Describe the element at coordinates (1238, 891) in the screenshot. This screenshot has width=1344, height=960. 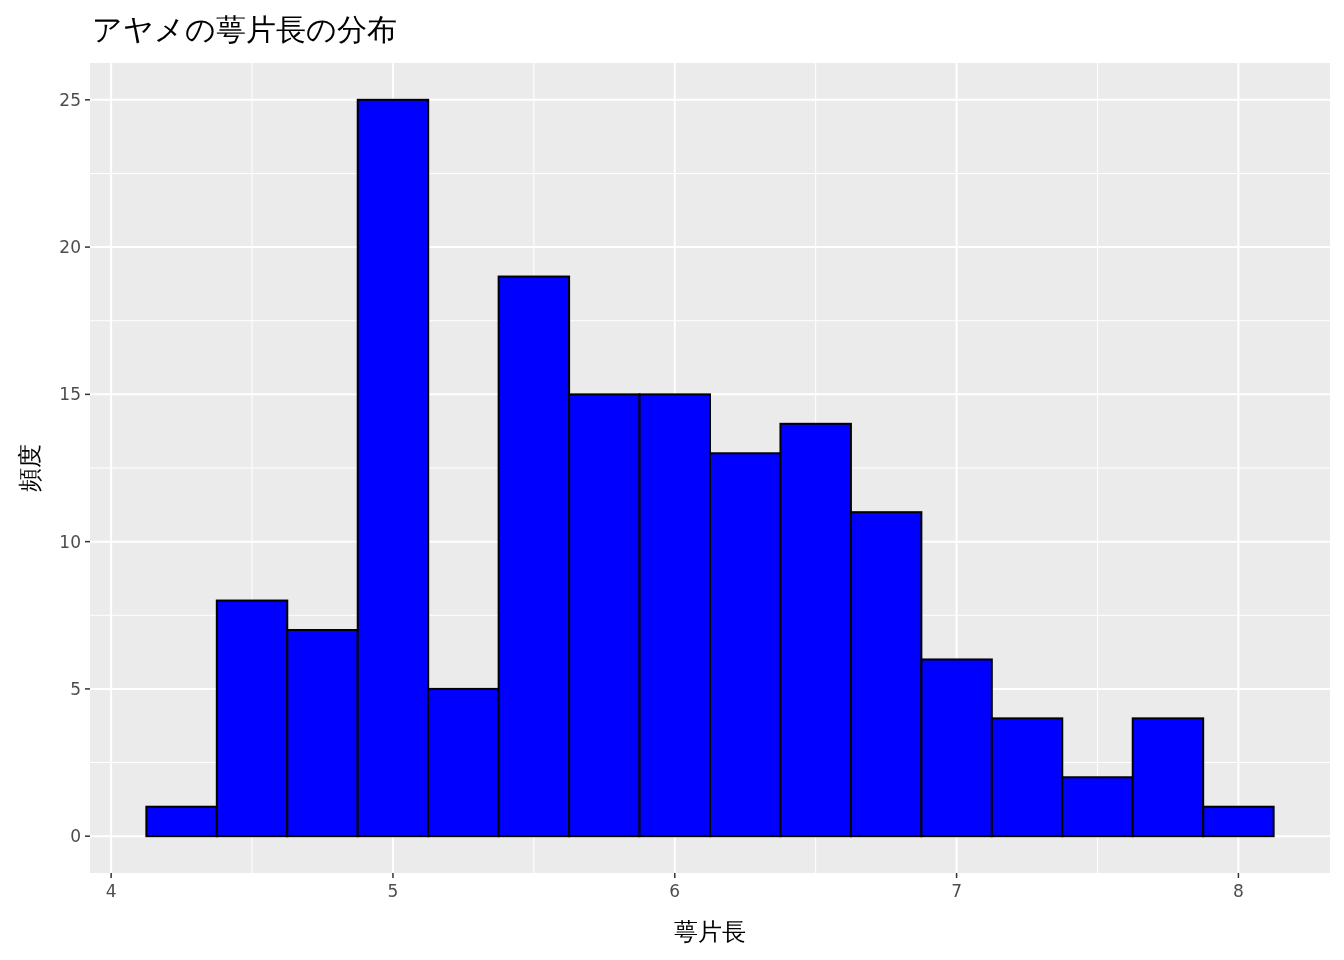
I see `x-tick-label: 8` at that location.